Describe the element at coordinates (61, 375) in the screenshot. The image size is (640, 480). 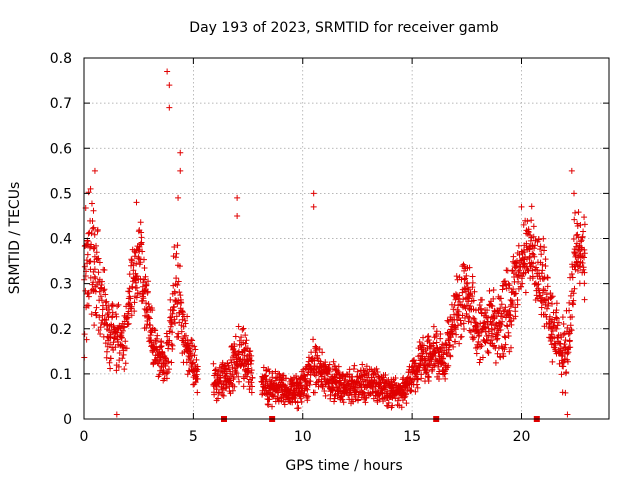
I see `y-tick-label: 0.1` at that location.